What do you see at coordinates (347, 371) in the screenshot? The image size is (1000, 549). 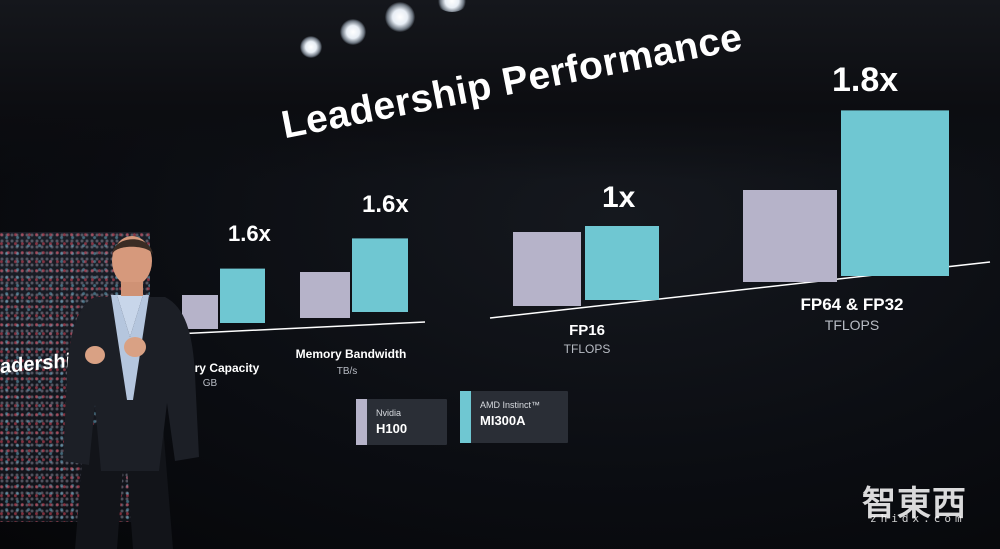 I see `category-unit-1: TB/s` at bounding box center [347, 371].